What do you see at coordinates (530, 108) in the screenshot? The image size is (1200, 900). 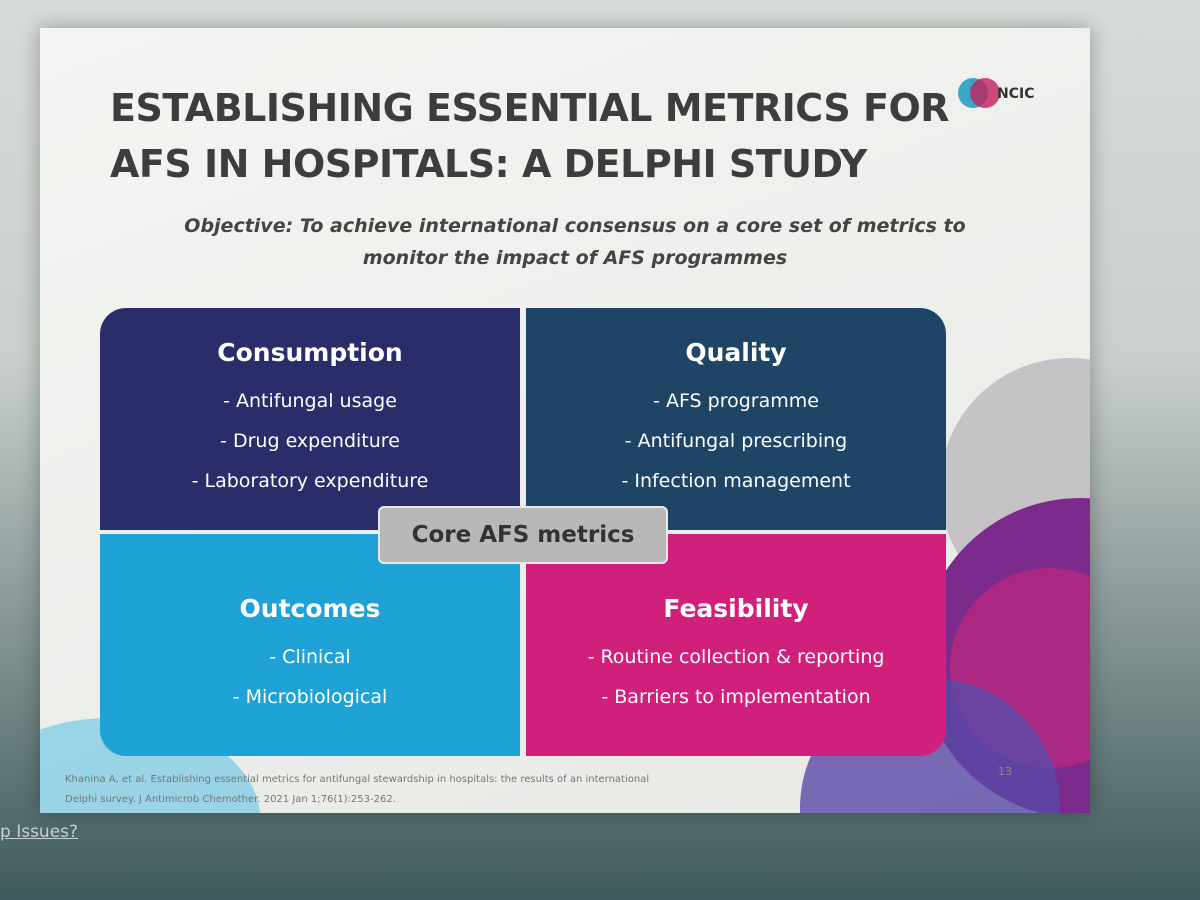 I see `title-line: ESTABLISHING ESSENTIAL METRICS FOR` at bounding box center [530, 108].